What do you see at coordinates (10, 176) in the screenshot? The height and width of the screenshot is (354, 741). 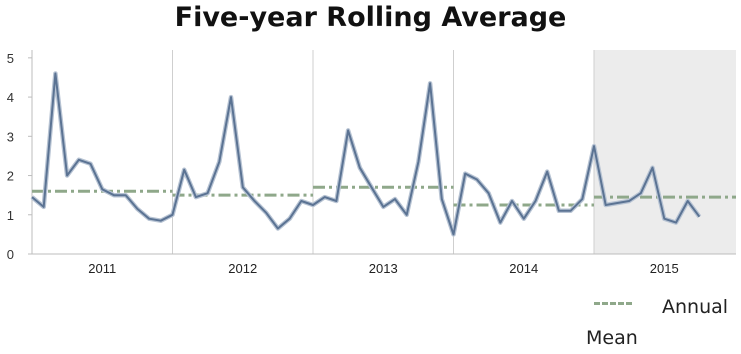 I see `y-tick-label-2: 2` at bounding box center [10, 176].